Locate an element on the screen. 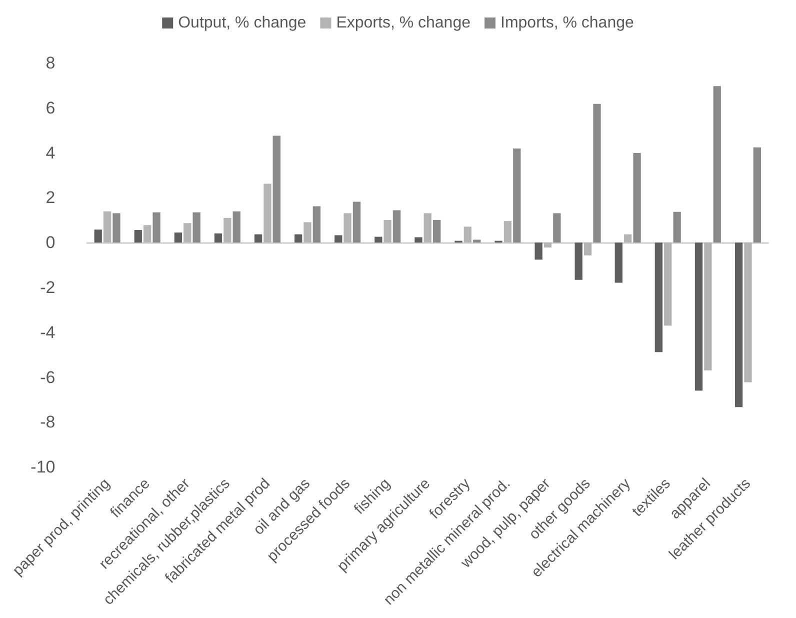 This screenshot has height=618, width=796. legend-label: Imports, % change is located at coordinates (567, 23).